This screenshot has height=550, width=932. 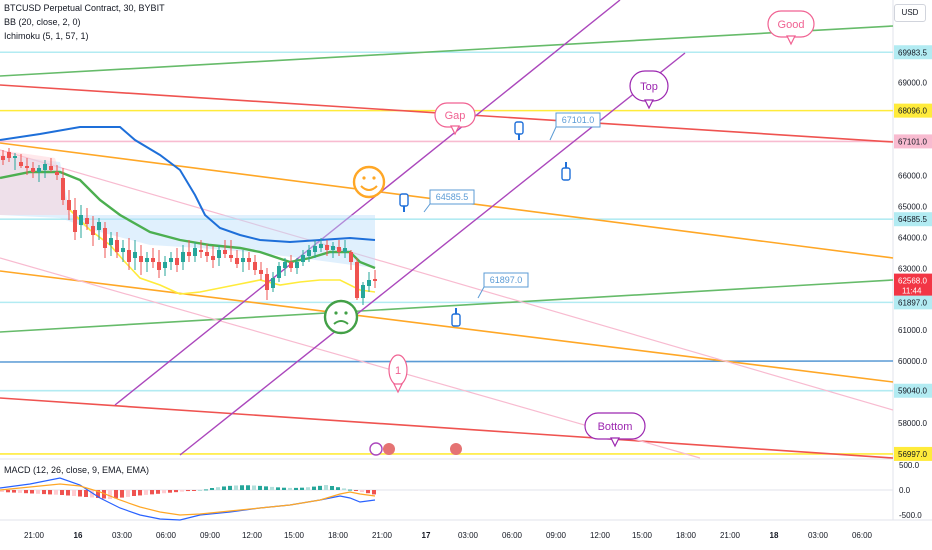 What do you see at coordinates (506, 280) in the screenshot?
I see `price-note-61897-text: 61897.0` at bounding box center [506, 280].